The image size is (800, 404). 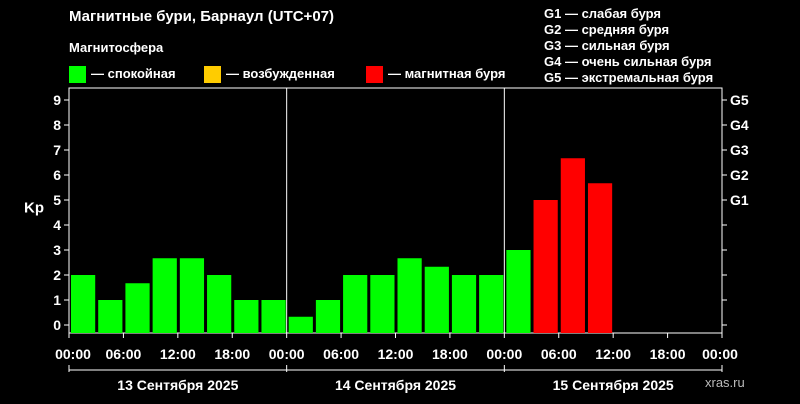 What do you see at coordinates (739, 150) in the screenshot?
I see `g-scale-label: G3` at bounding box center [739, 150].